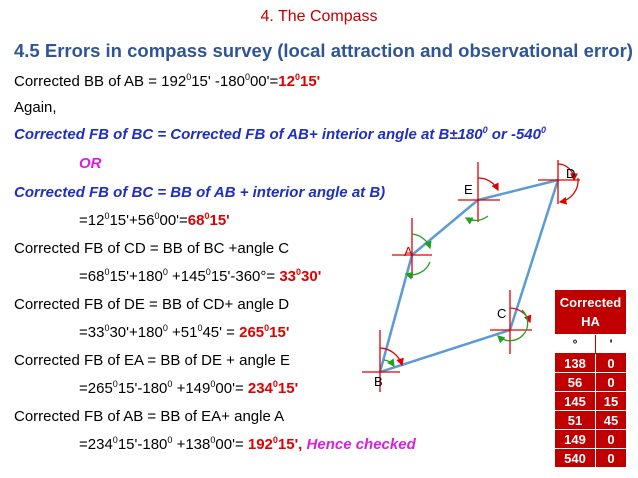  I want to click on line-again: Again,, so click(35, 107).